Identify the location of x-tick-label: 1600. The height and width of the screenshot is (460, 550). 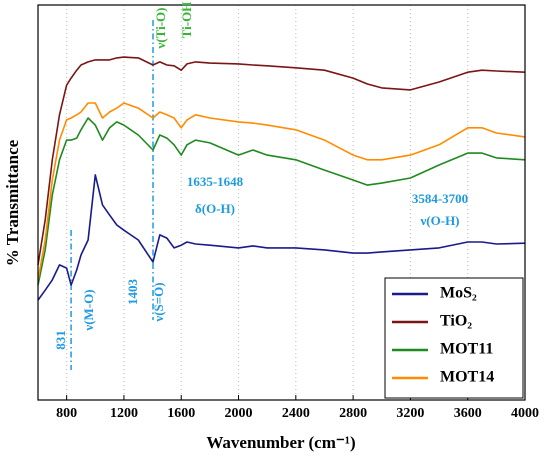
(181, 413).